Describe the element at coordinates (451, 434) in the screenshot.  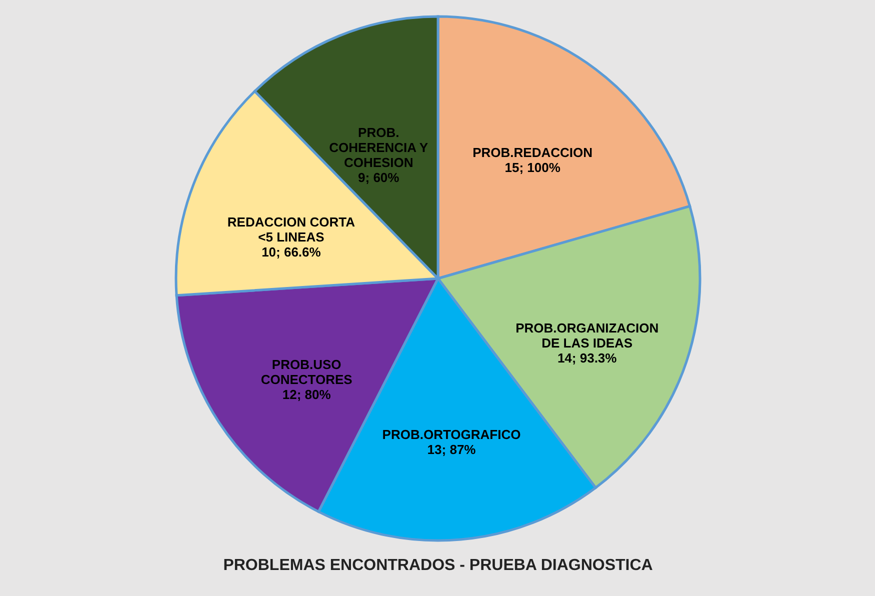
I see `slice-label: PROB.ORTOGRAFICO` at that location.